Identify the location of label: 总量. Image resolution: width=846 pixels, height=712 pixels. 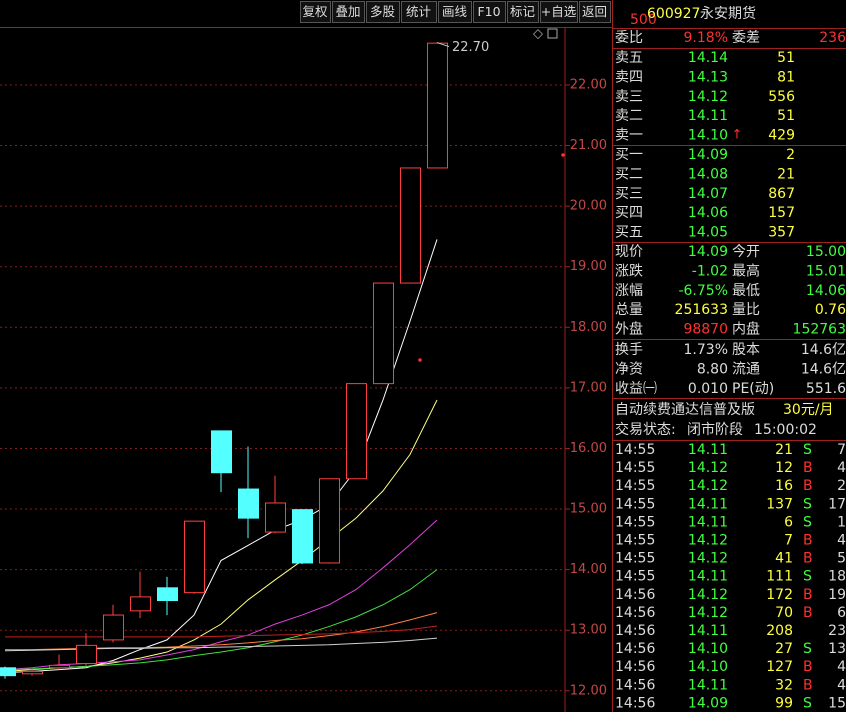
(629, 310).